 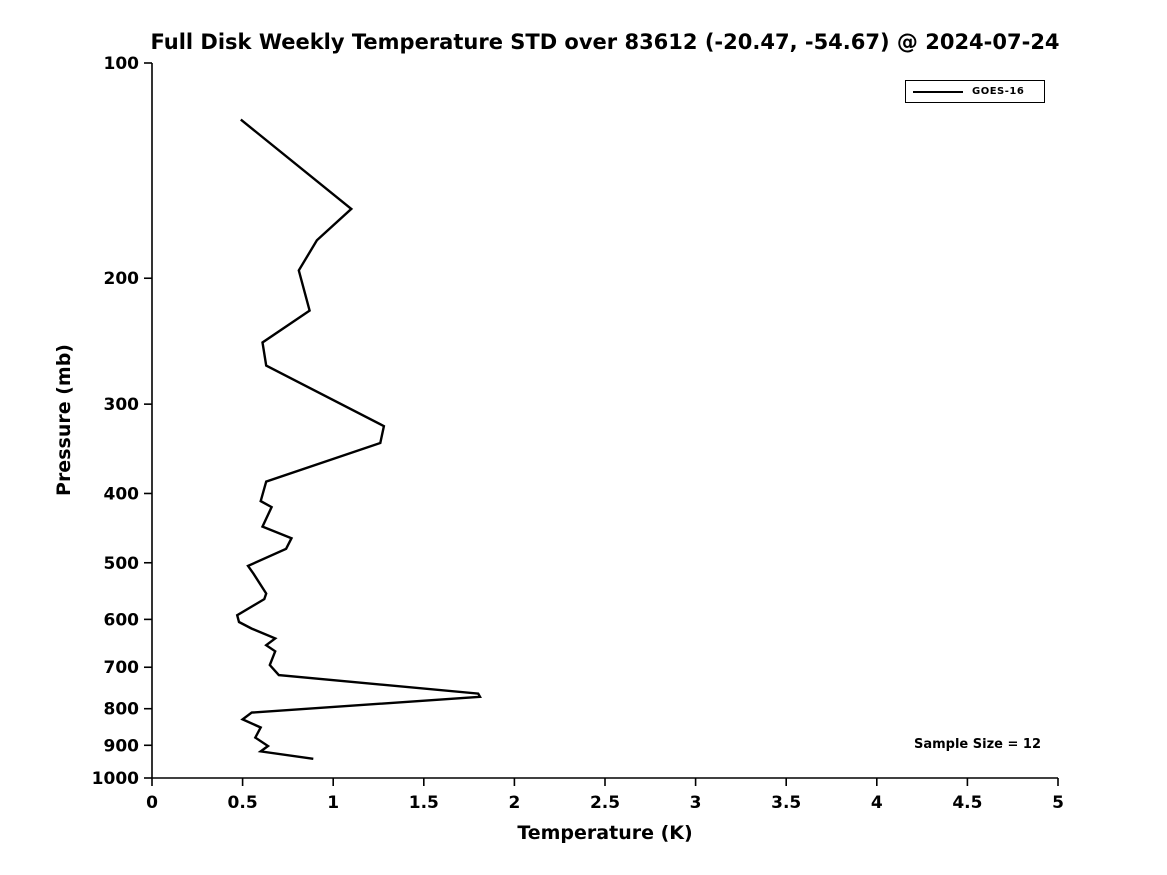 What do you see at coordinates (977, 744) in the screenshot?
I see `sample-size-annotation: Sample Size = 12` at bounding box center [977, 744].